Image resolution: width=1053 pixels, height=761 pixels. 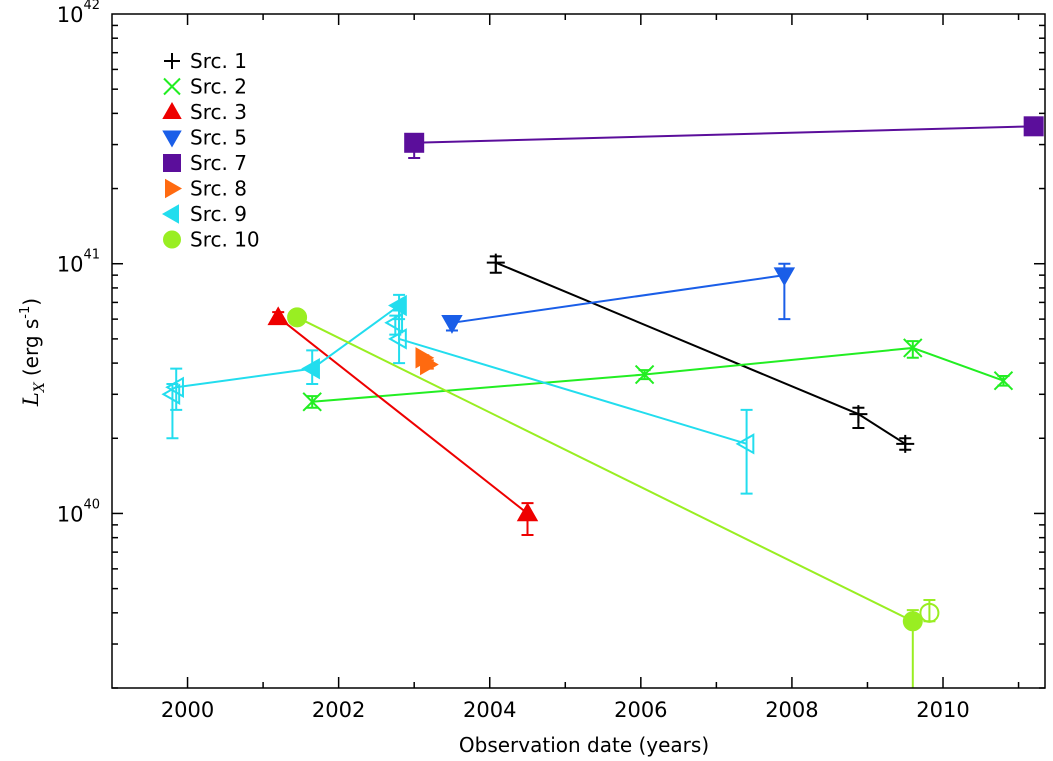 I want to click on x-tick-label: 2002, so click(x=338, y=710).